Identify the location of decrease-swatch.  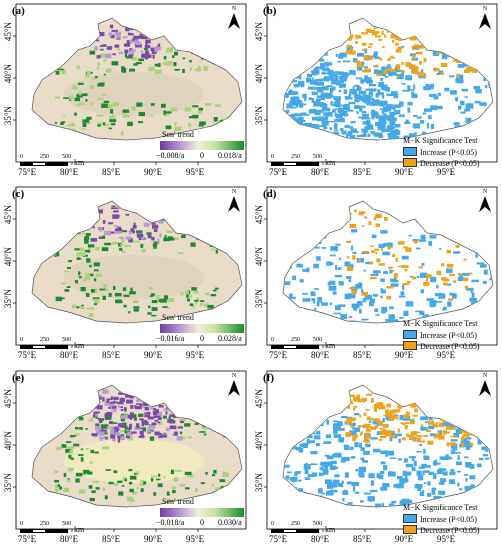
(410, 529).